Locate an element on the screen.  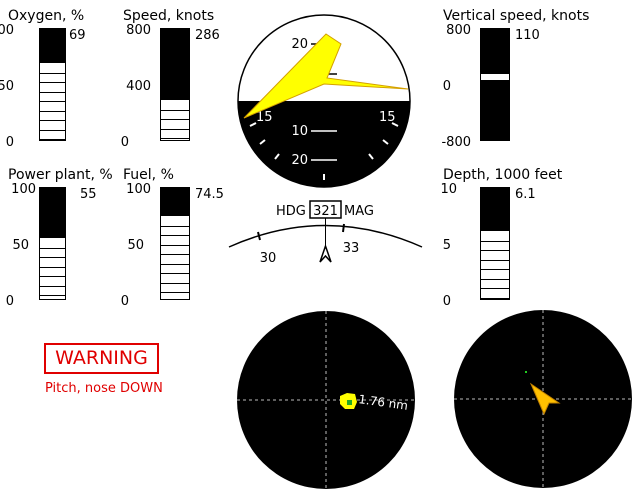
heading-arrow-icon is located at coordinates (325, 253).